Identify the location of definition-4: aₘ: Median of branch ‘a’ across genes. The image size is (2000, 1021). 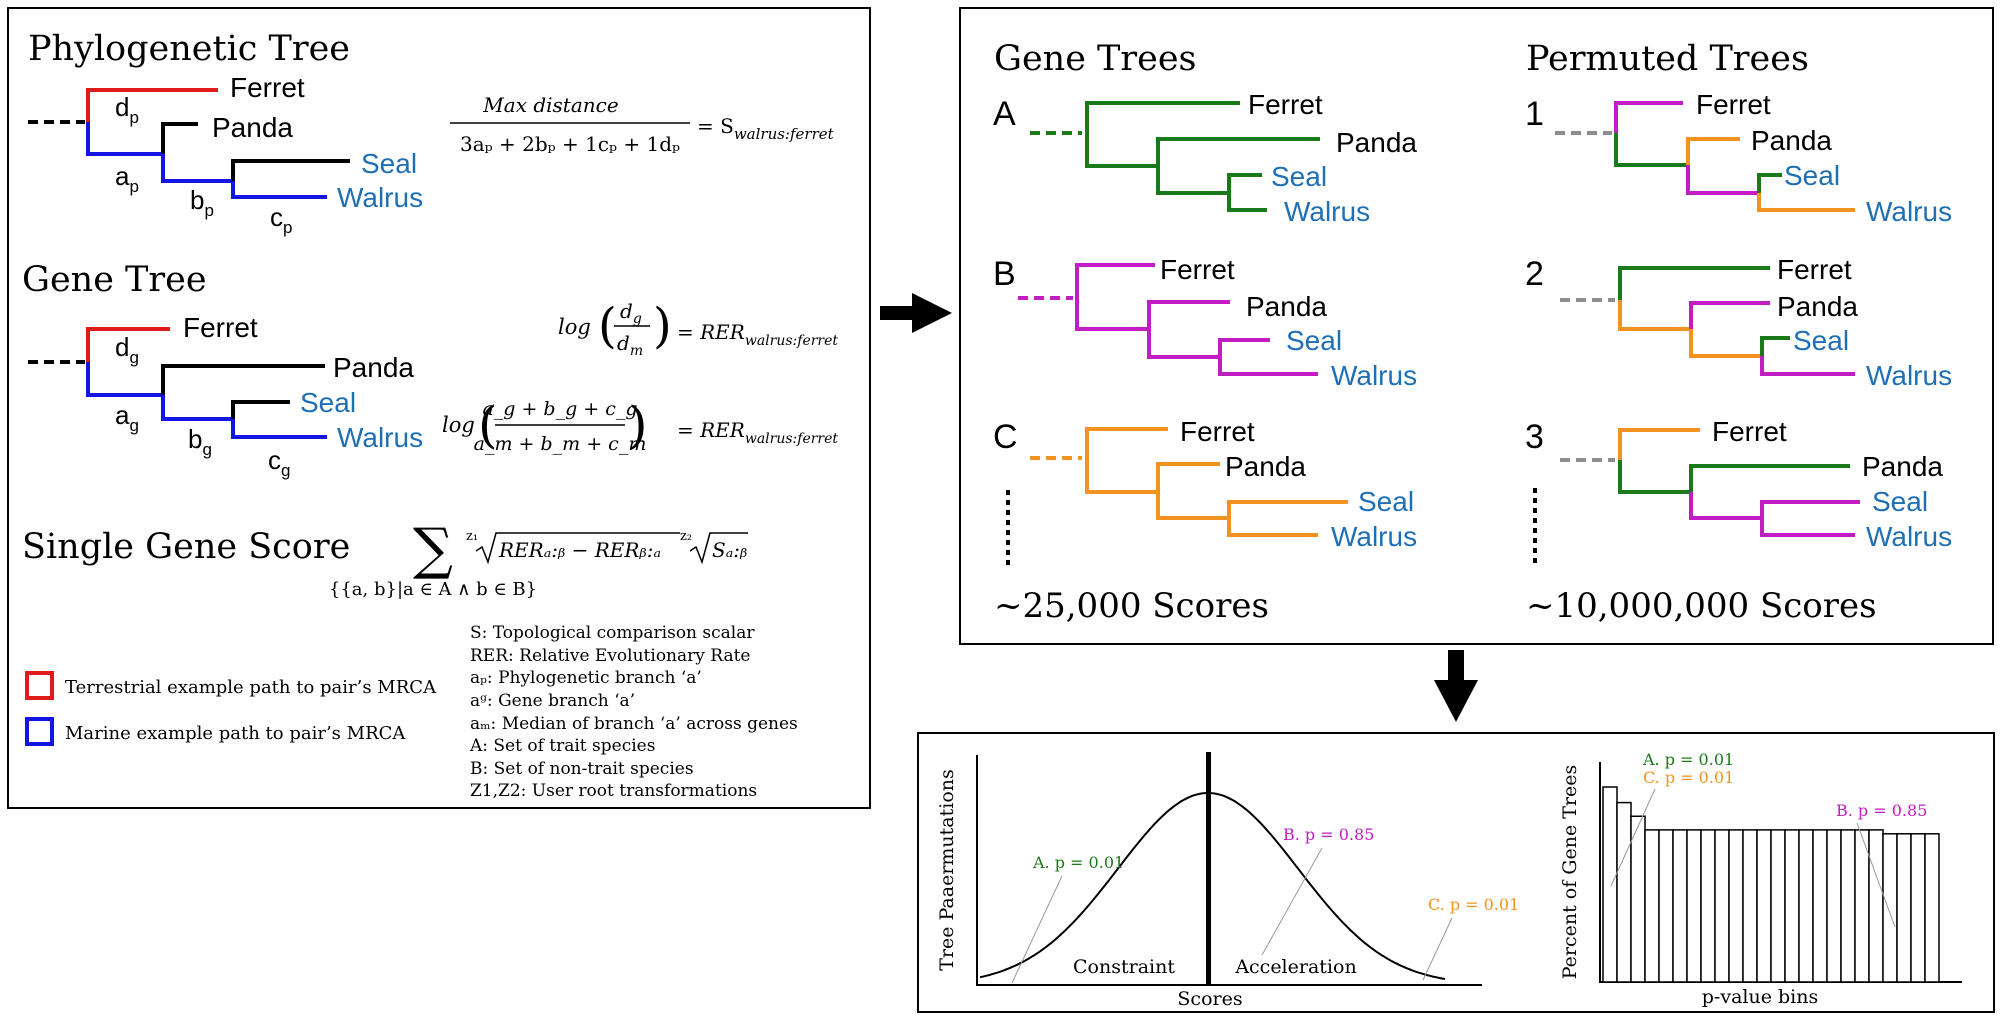
(634, 724).